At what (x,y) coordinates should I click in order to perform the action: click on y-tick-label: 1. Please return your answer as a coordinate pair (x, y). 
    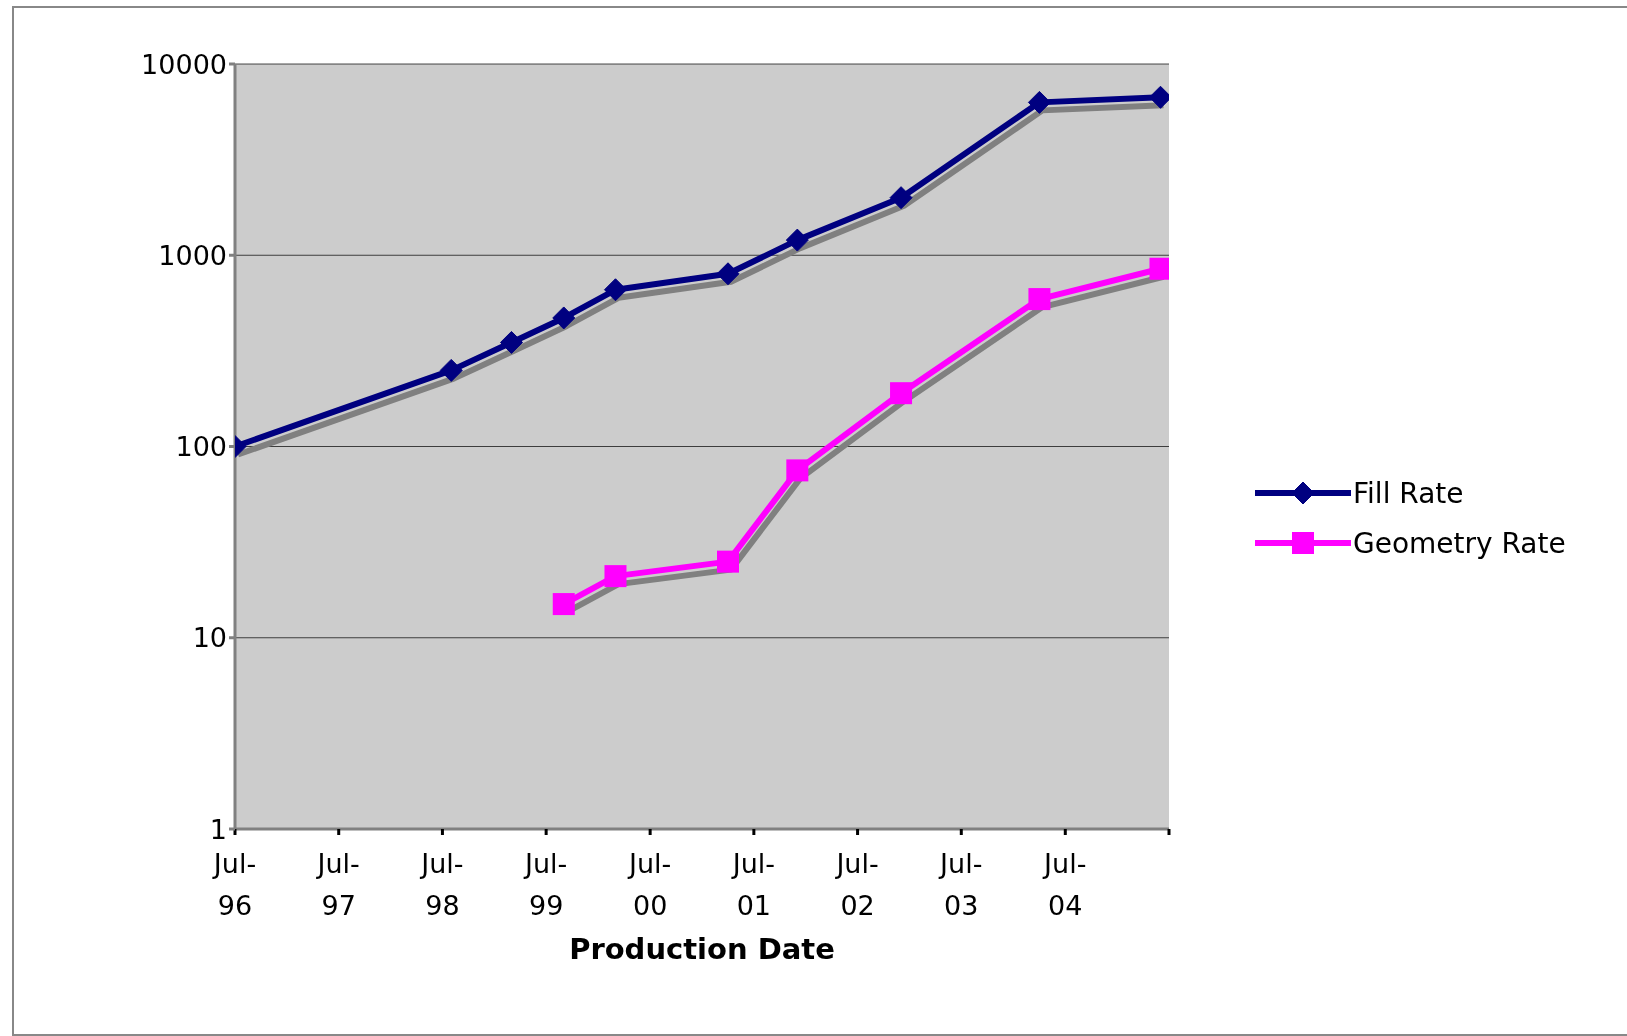
    Looking at the image, I should click on (218, 829).